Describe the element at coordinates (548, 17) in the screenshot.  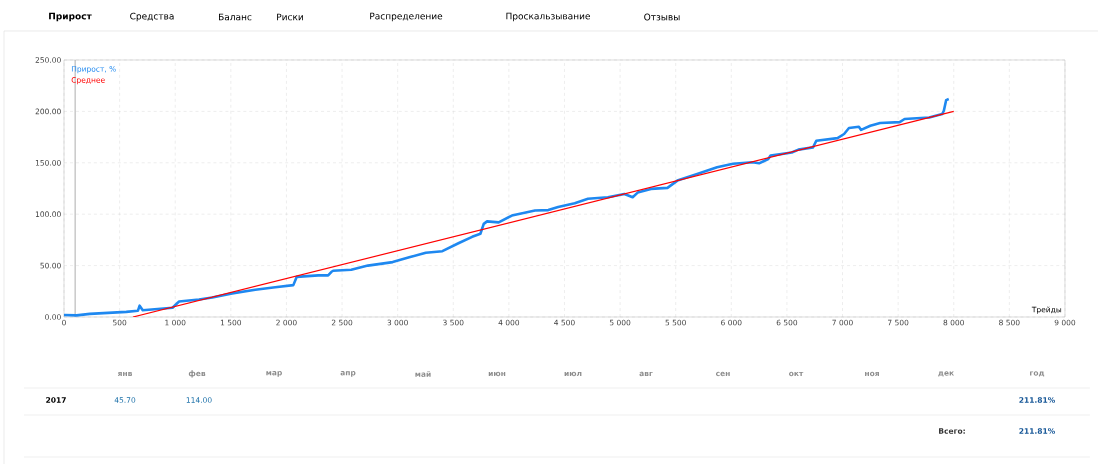
I see `text: Проскальзывание` at that location.